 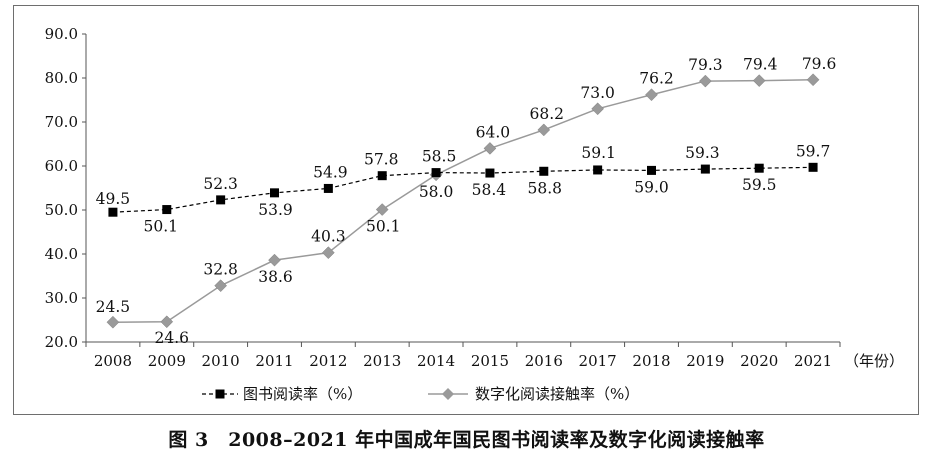 I want to click on x-tick-label: 2009, so click(x=167, y=361).